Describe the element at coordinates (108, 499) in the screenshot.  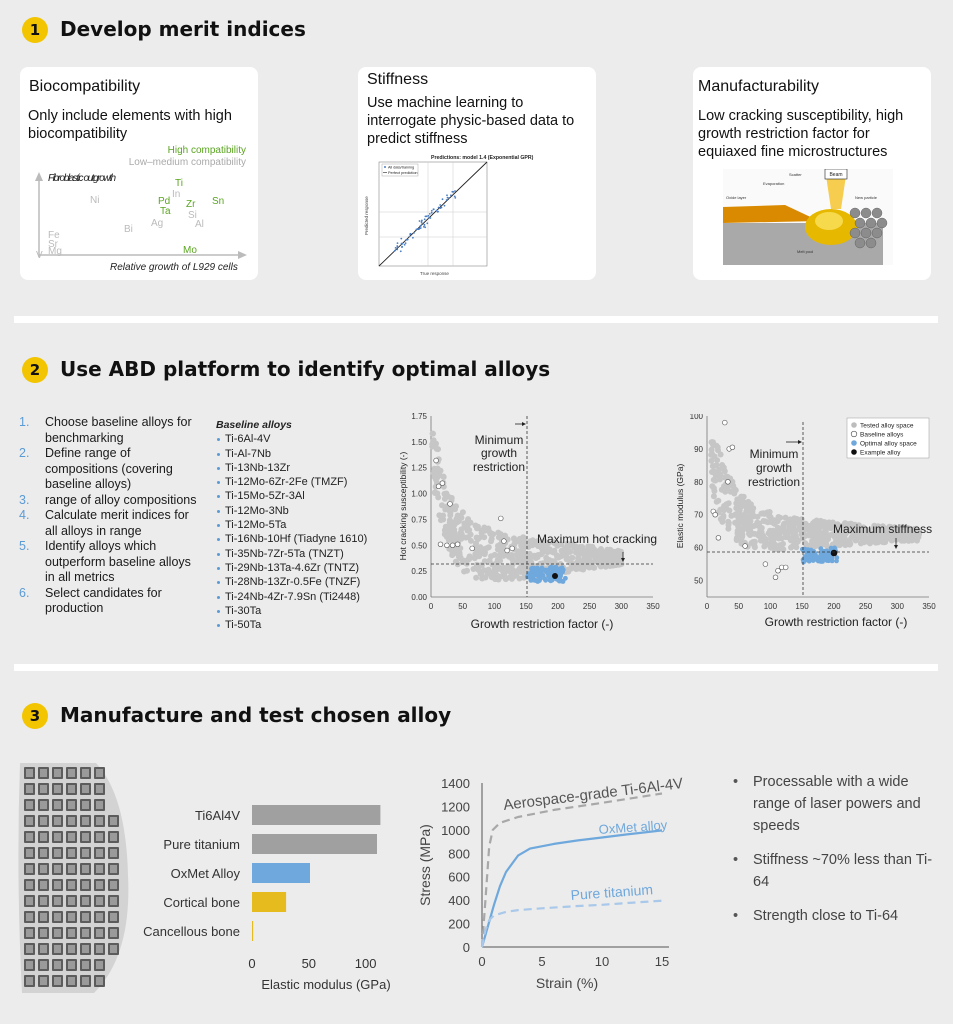
I see `procedure-item: 3. range of alloy compositions` at that location.